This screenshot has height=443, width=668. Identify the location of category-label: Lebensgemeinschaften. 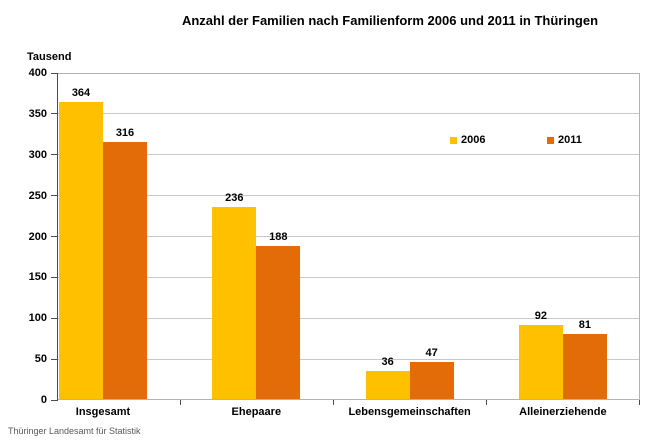
(409, 412).